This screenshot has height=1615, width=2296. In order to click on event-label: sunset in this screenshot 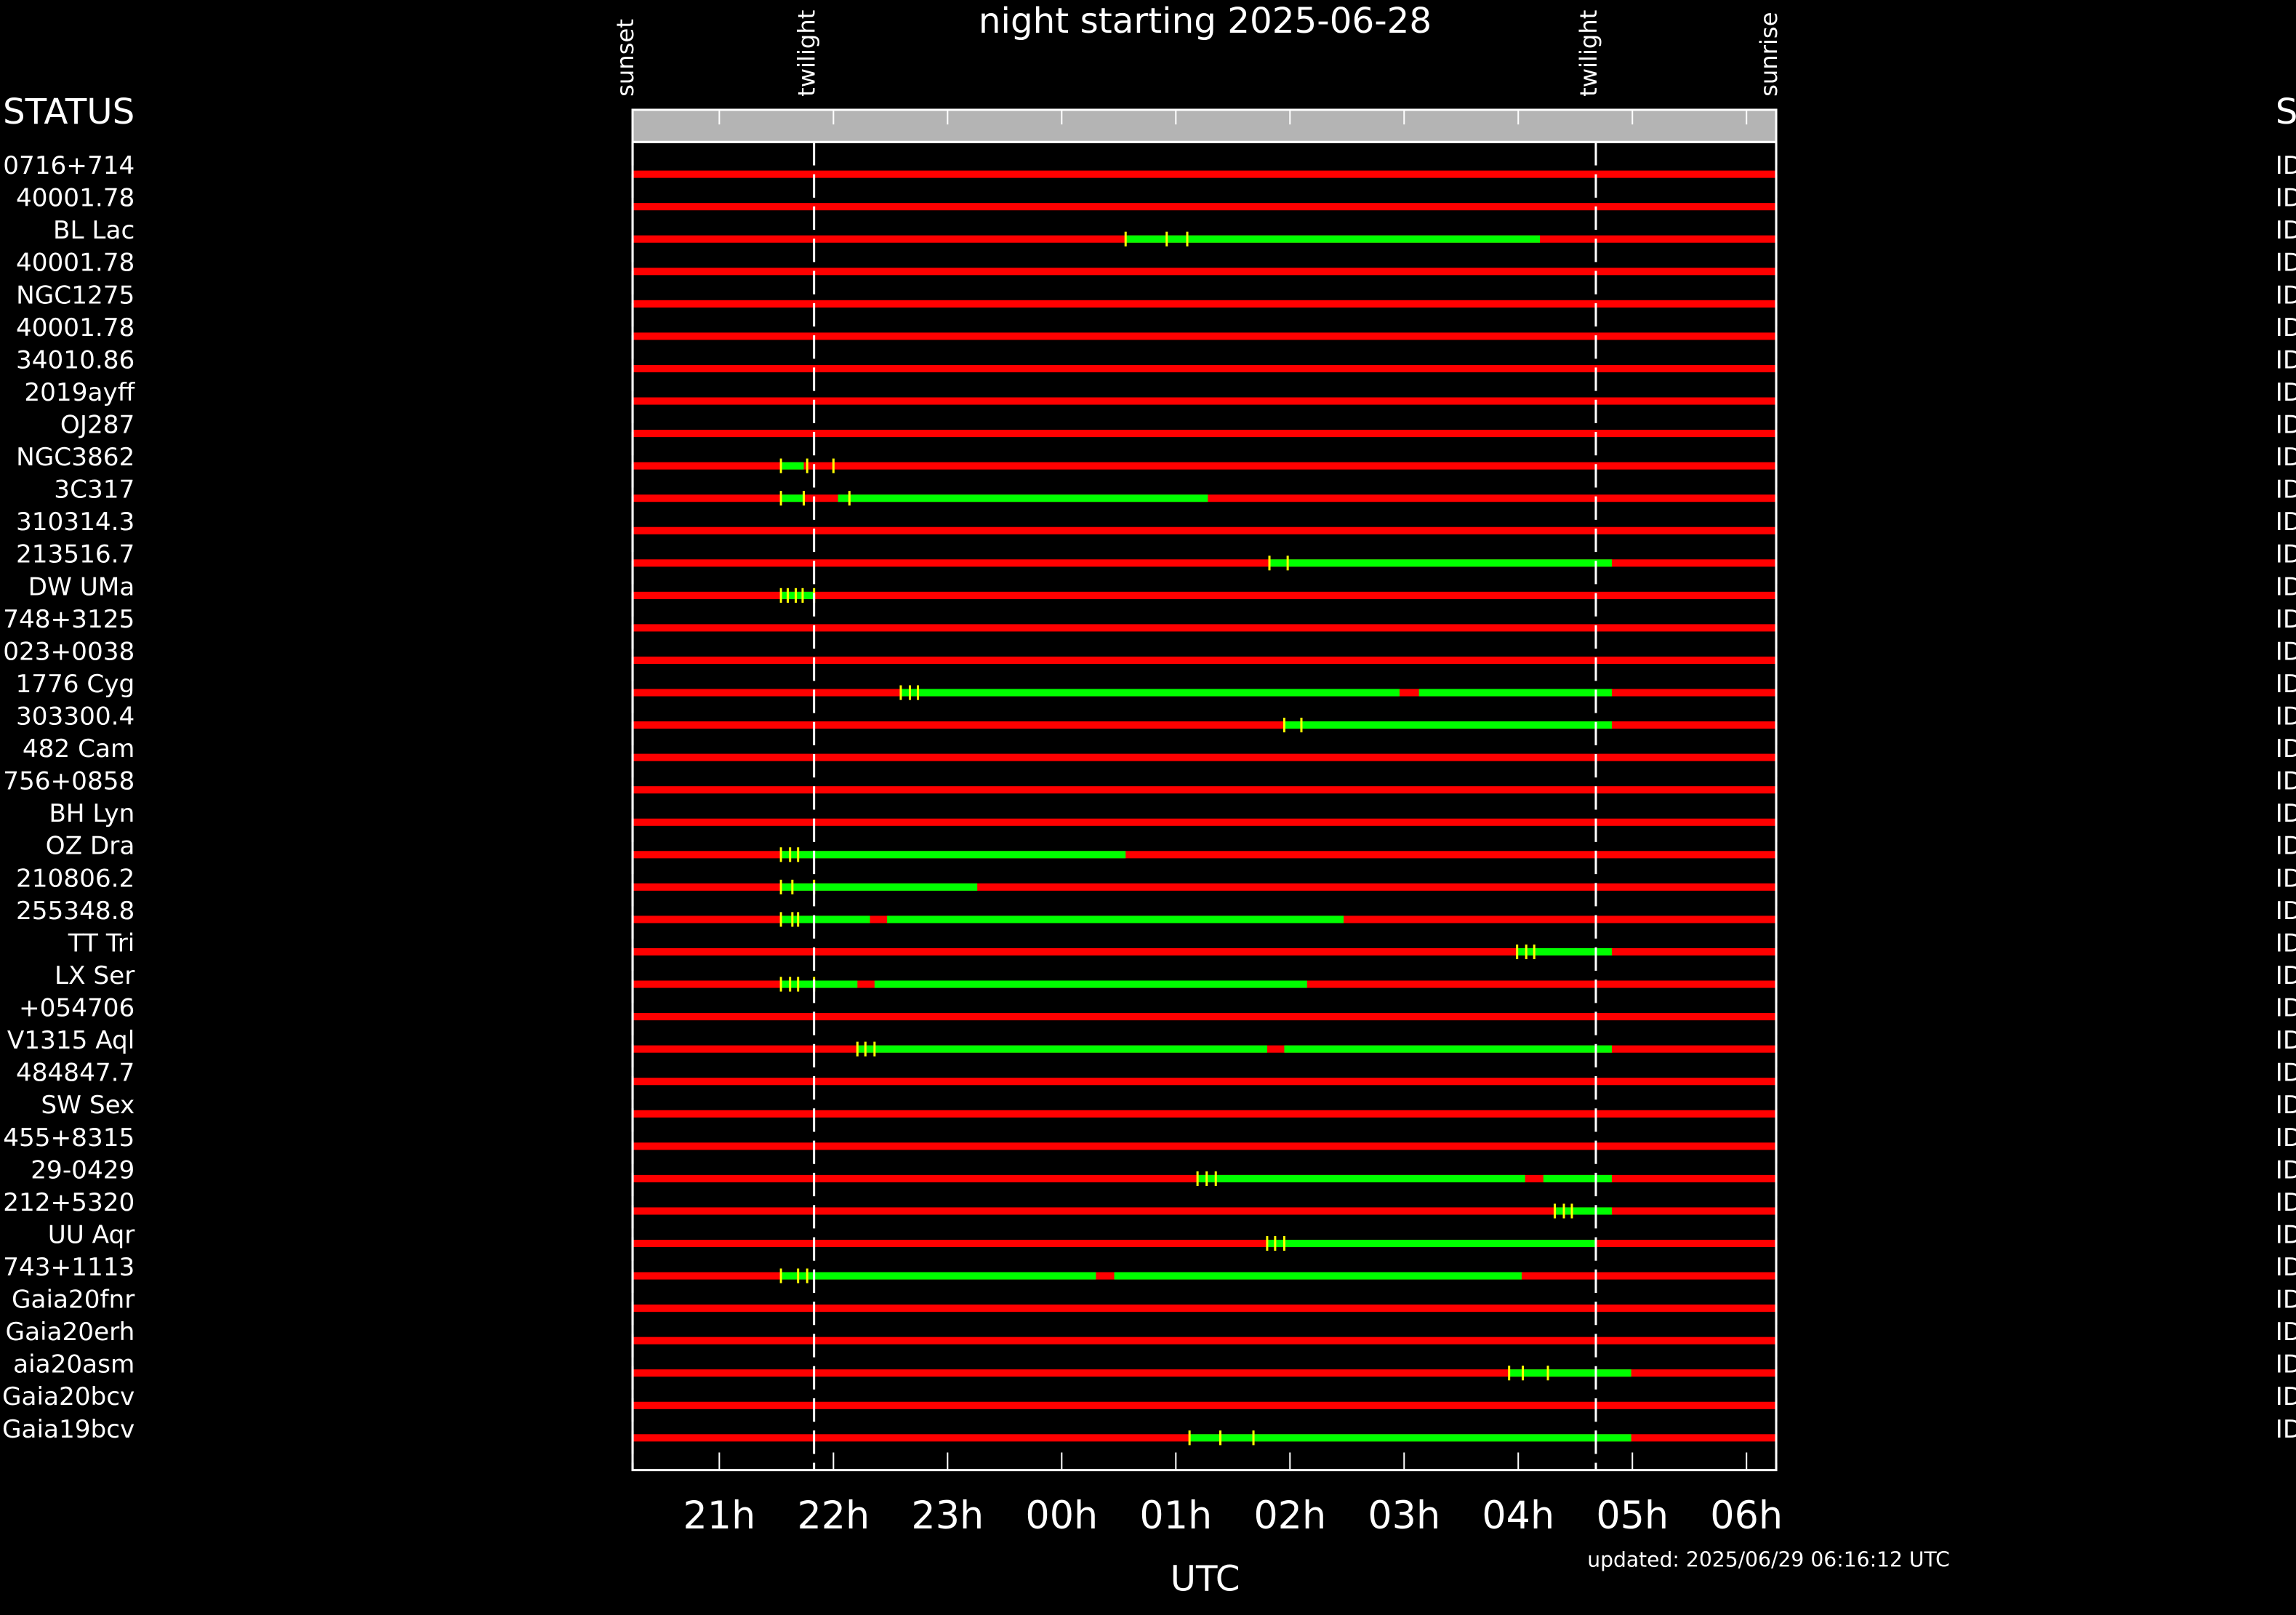, I will do `click(625, 58)`.